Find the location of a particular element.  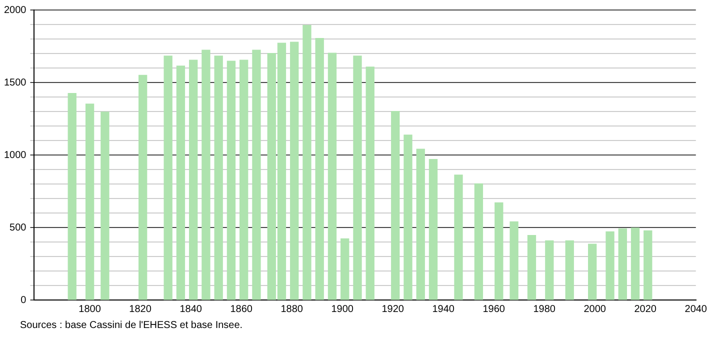

x-tick-label: 1860 is located at coordinates (241, 309).